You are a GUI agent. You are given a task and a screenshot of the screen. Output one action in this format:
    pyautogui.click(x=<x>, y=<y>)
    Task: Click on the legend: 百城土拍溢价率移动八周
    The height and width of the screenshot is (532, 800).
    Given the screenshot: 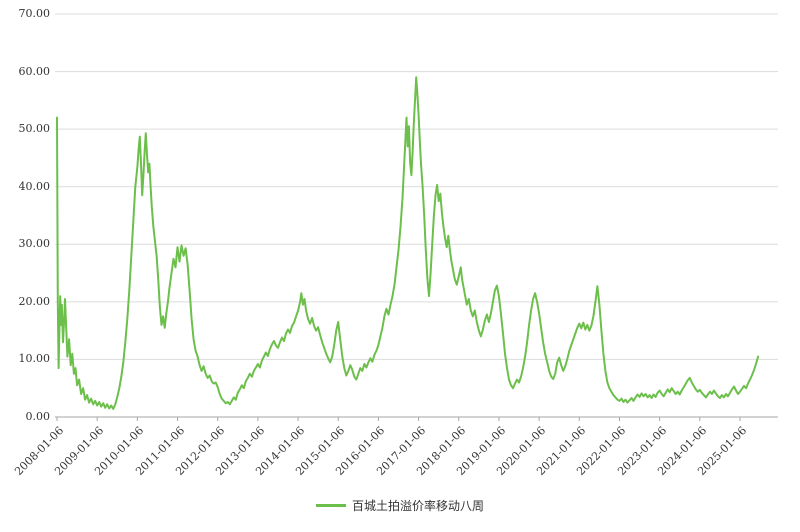 What is the action you would take?
    pyautogui.click(x=400, y=505)
    